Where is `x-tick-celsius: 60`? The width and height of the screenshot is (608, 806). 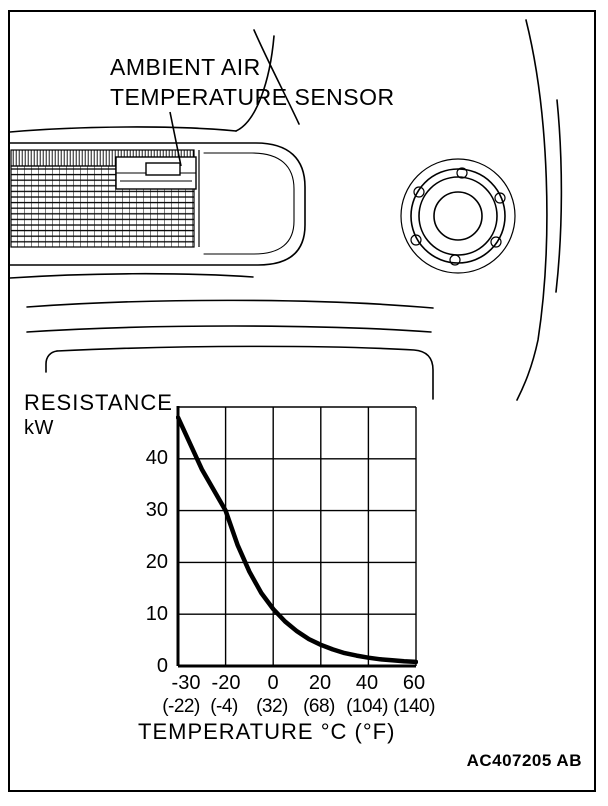
x-tick-celsius: 60 is located at coordinates (414, 683).